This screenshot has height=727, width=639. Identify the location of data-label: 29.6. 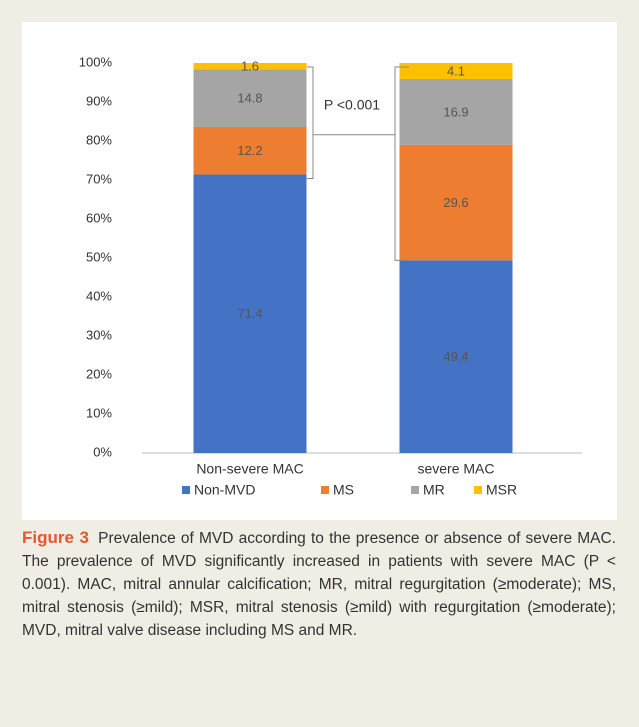
(455, 202).